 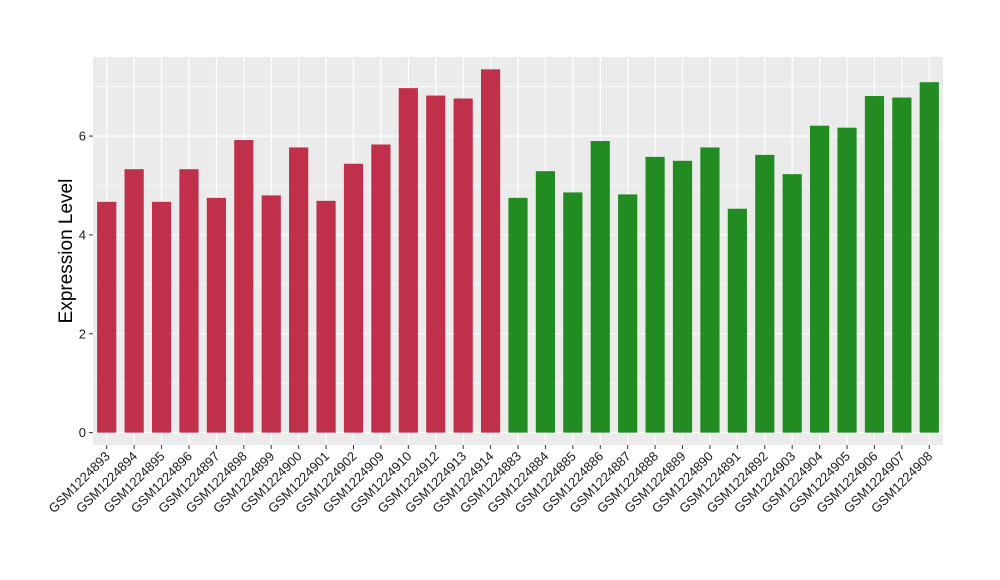 What do you see at coordinates (82, 136) in the screenshot?
I see `y-tick-label: 6` at bounding box center [82, 136].